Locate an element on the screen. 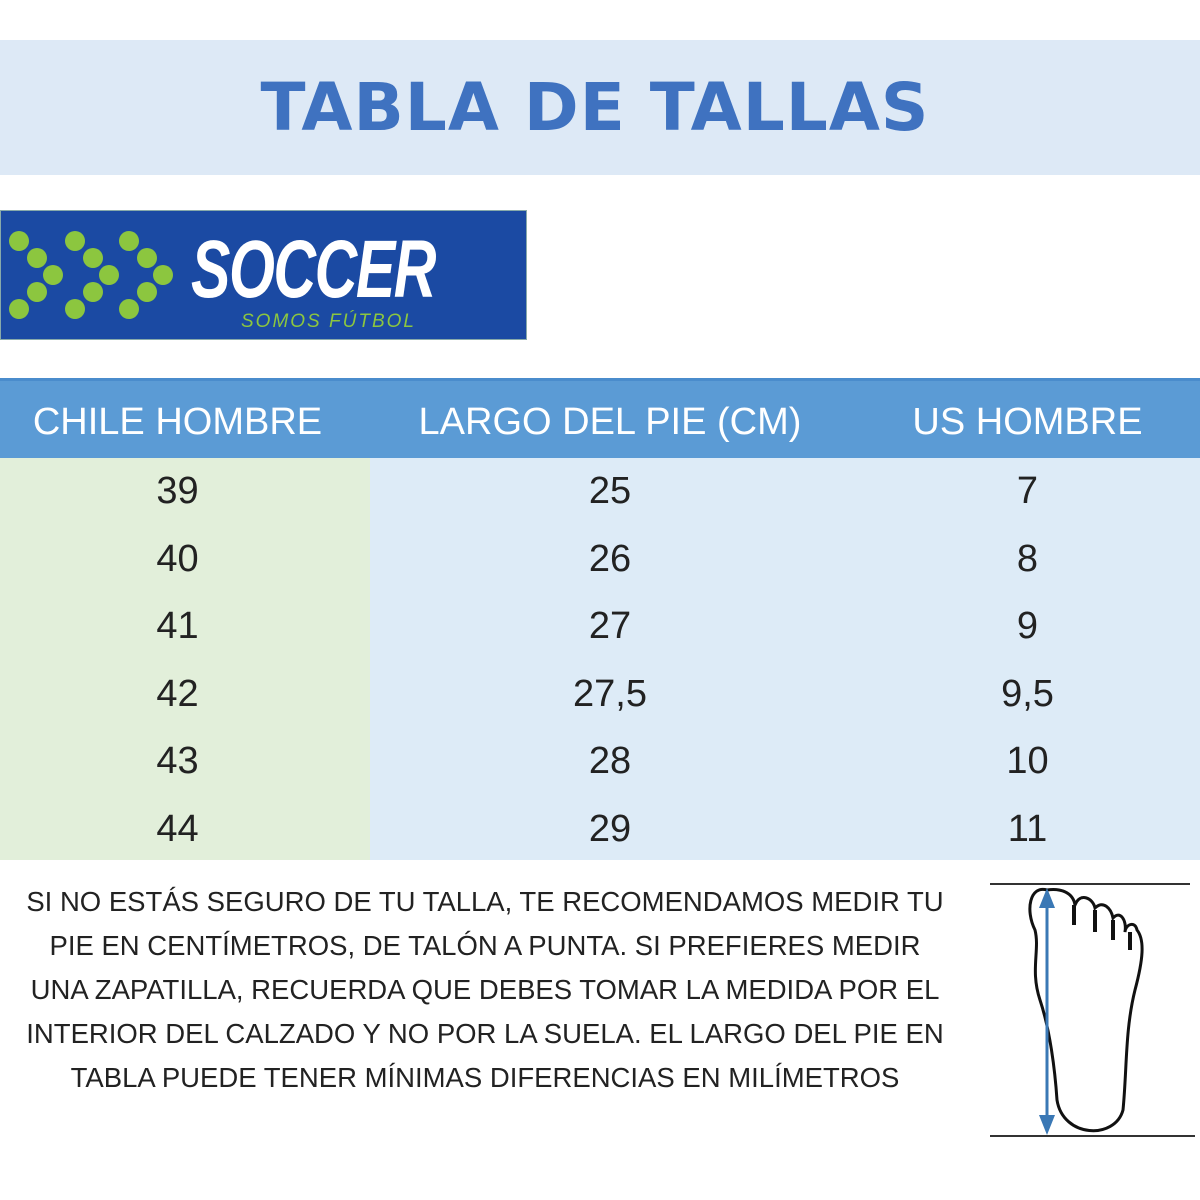 The image size is (1200, 1200). arrow-dots-icon is located at coordinates (91, 275).